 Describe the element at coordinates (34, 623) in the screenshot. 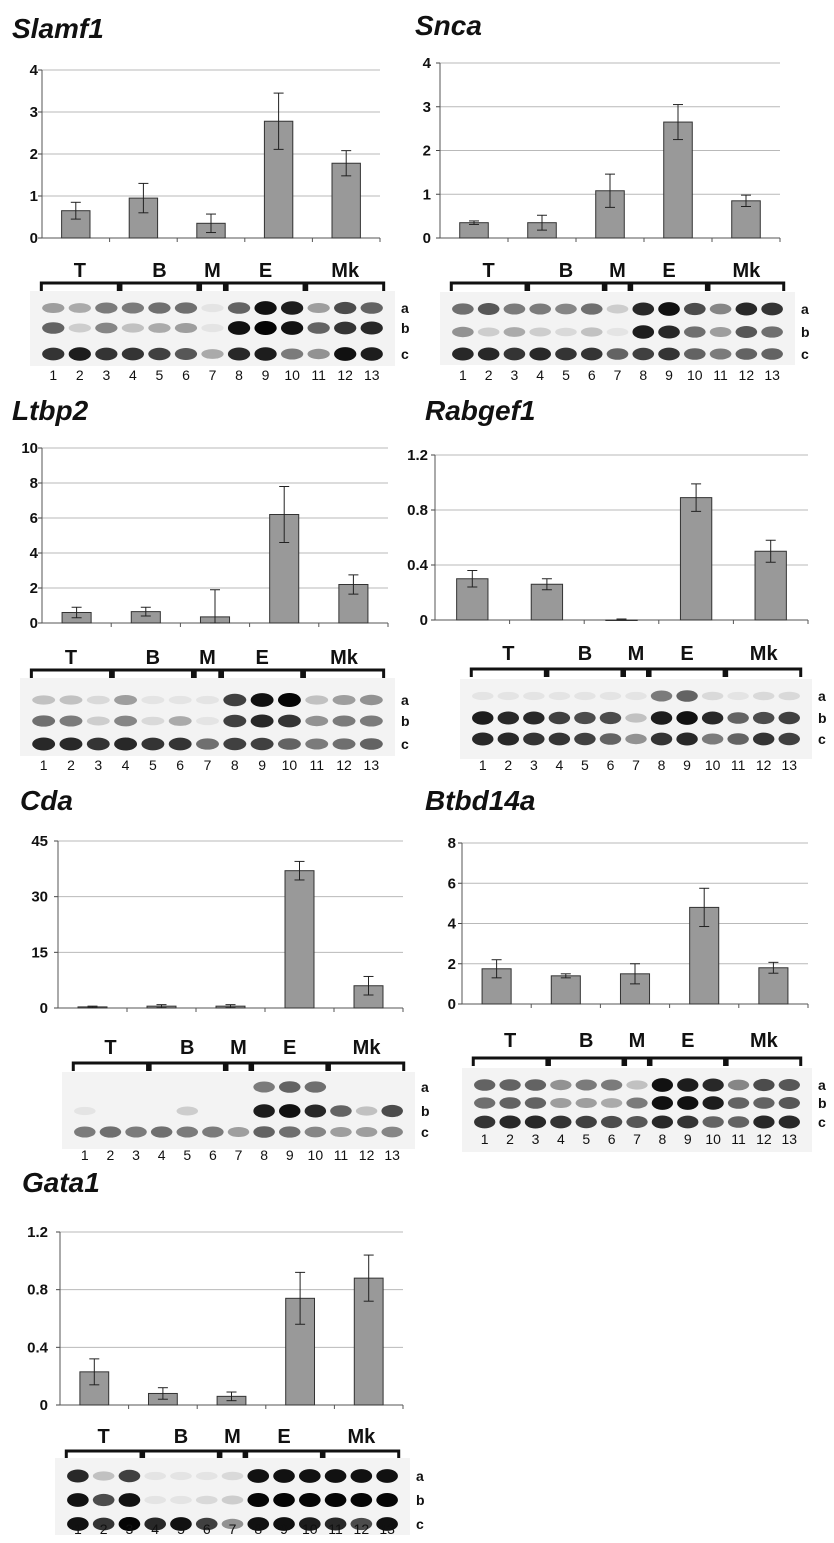

I see `y-tick-label: 0` at that location.